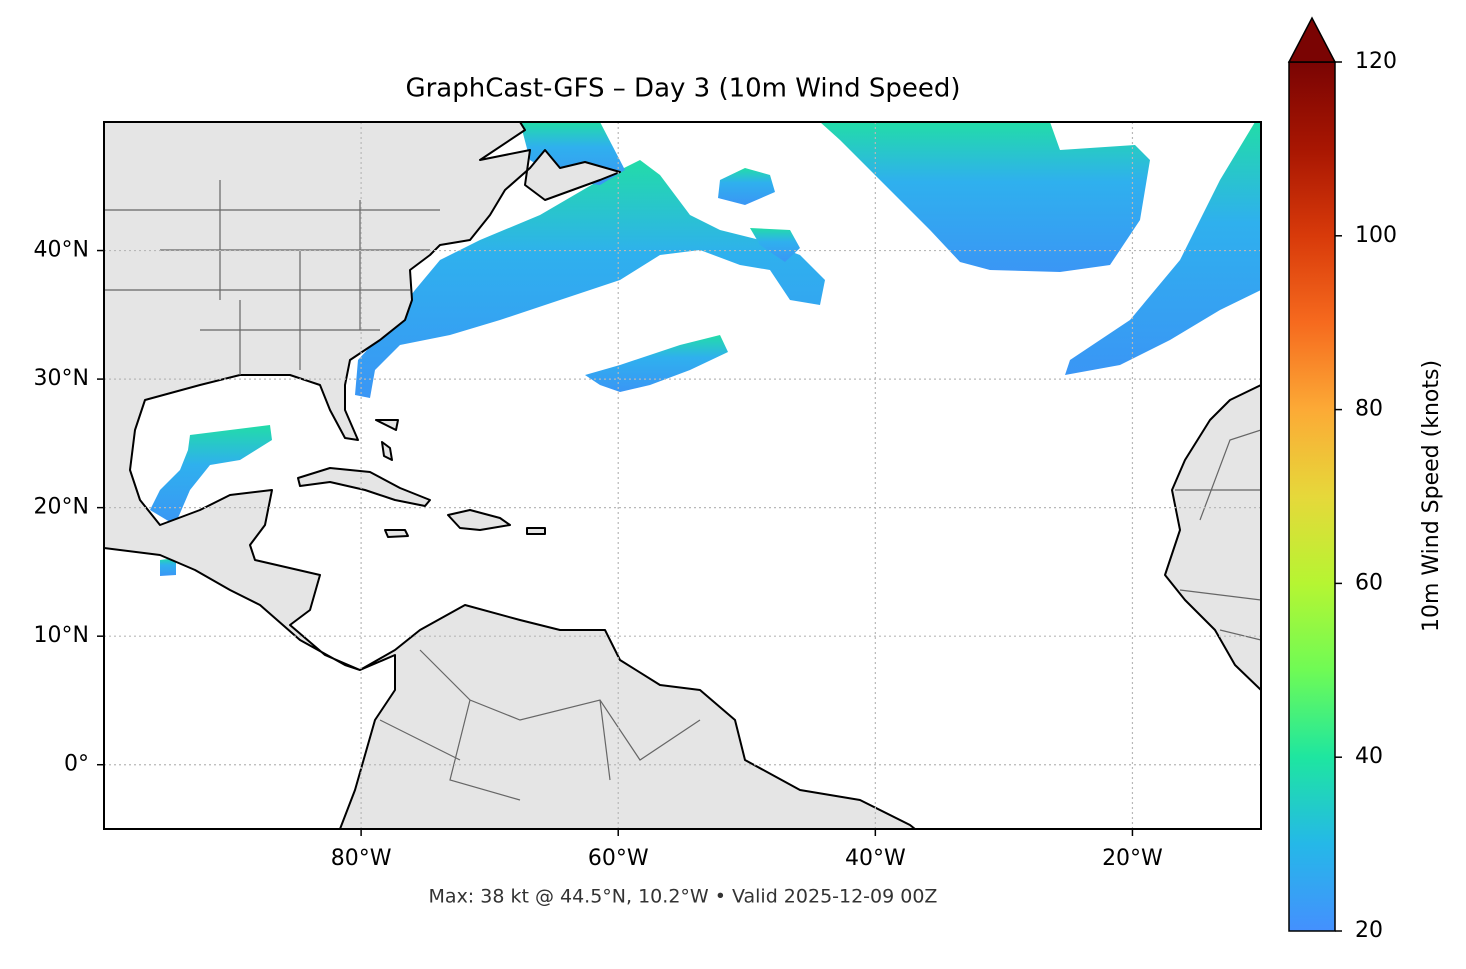 This screenshot has width=1466, height=969. I want to click on colorbar-tick-label: 40, so click(1369, 756).